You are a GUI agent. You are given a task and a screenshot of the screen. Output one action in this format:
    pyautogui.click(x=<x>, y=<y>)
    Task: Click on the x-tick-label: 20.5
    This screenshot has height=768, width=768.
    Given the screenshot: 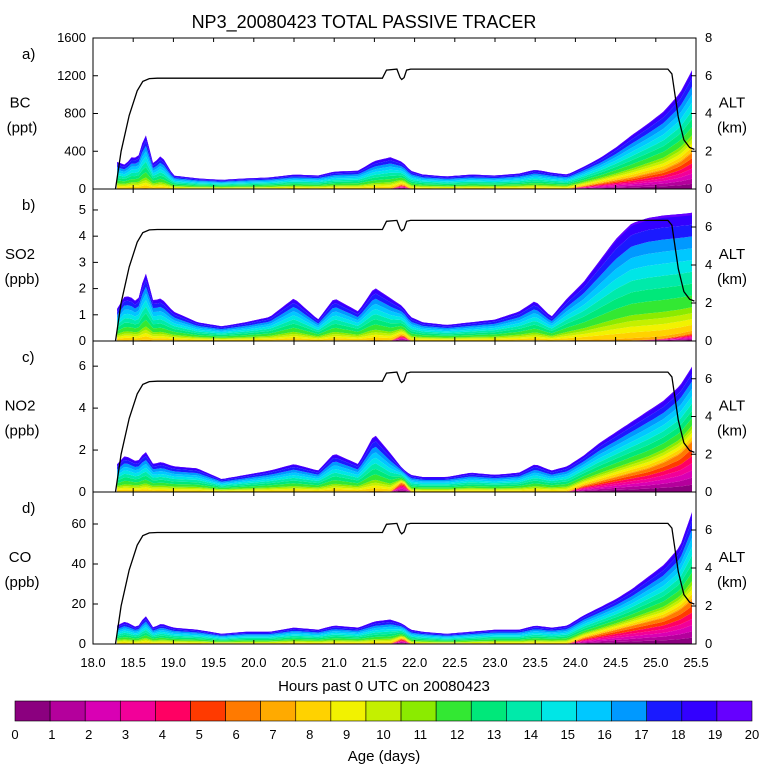 What is the action you would take?
    pyautogui.click(x=293, y=662)
    